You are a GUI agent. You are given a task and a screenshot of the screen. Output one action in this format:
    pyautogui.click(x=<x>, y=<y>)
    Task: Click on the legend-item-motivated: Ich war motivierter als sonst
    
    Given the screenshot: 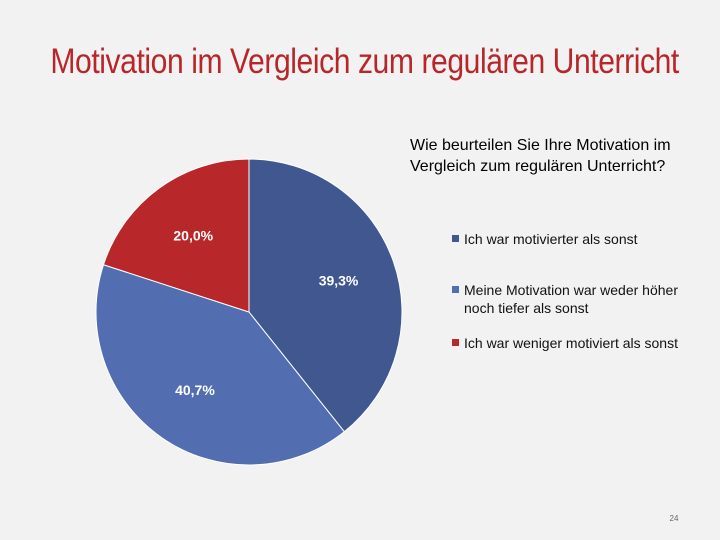 What is the action you would take?
    pyautogui.click(x=577, y=239)
    